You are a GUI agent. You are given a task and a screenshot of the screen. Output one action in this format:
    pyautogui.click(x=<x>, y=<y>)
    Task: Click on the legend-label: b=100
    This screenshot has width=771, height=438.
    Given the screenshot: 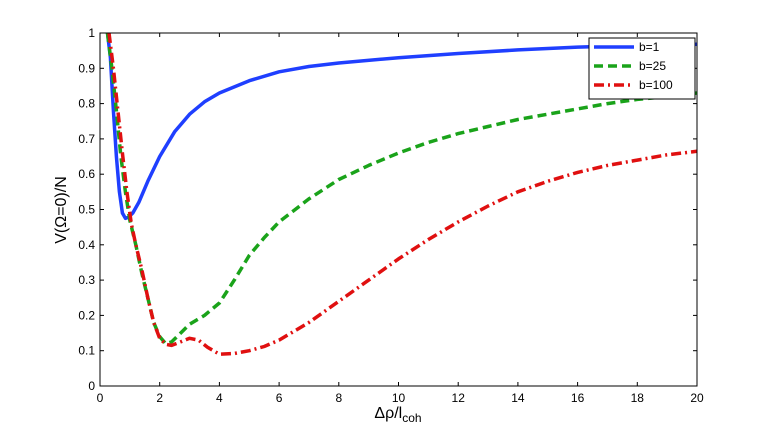 What is the action you would take?
    pyautogui.click(x=656, y=85)
    